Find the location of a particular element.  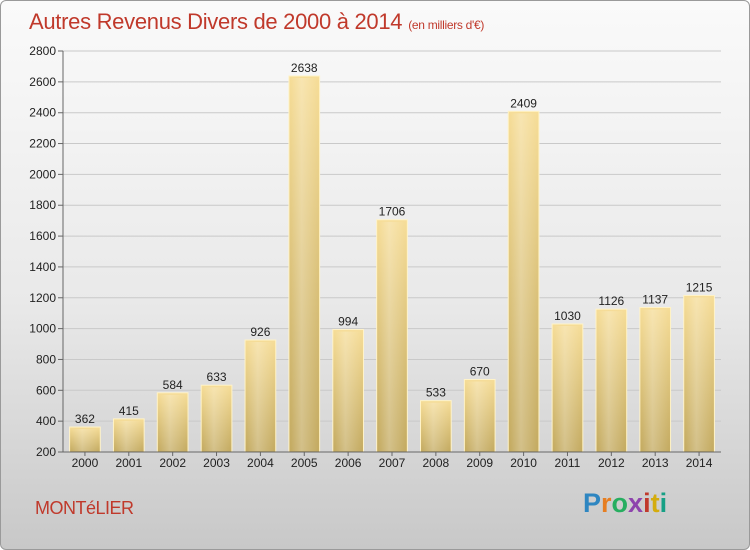

x-tick-label-2002: 2002 is located at coordinates (172, 463).